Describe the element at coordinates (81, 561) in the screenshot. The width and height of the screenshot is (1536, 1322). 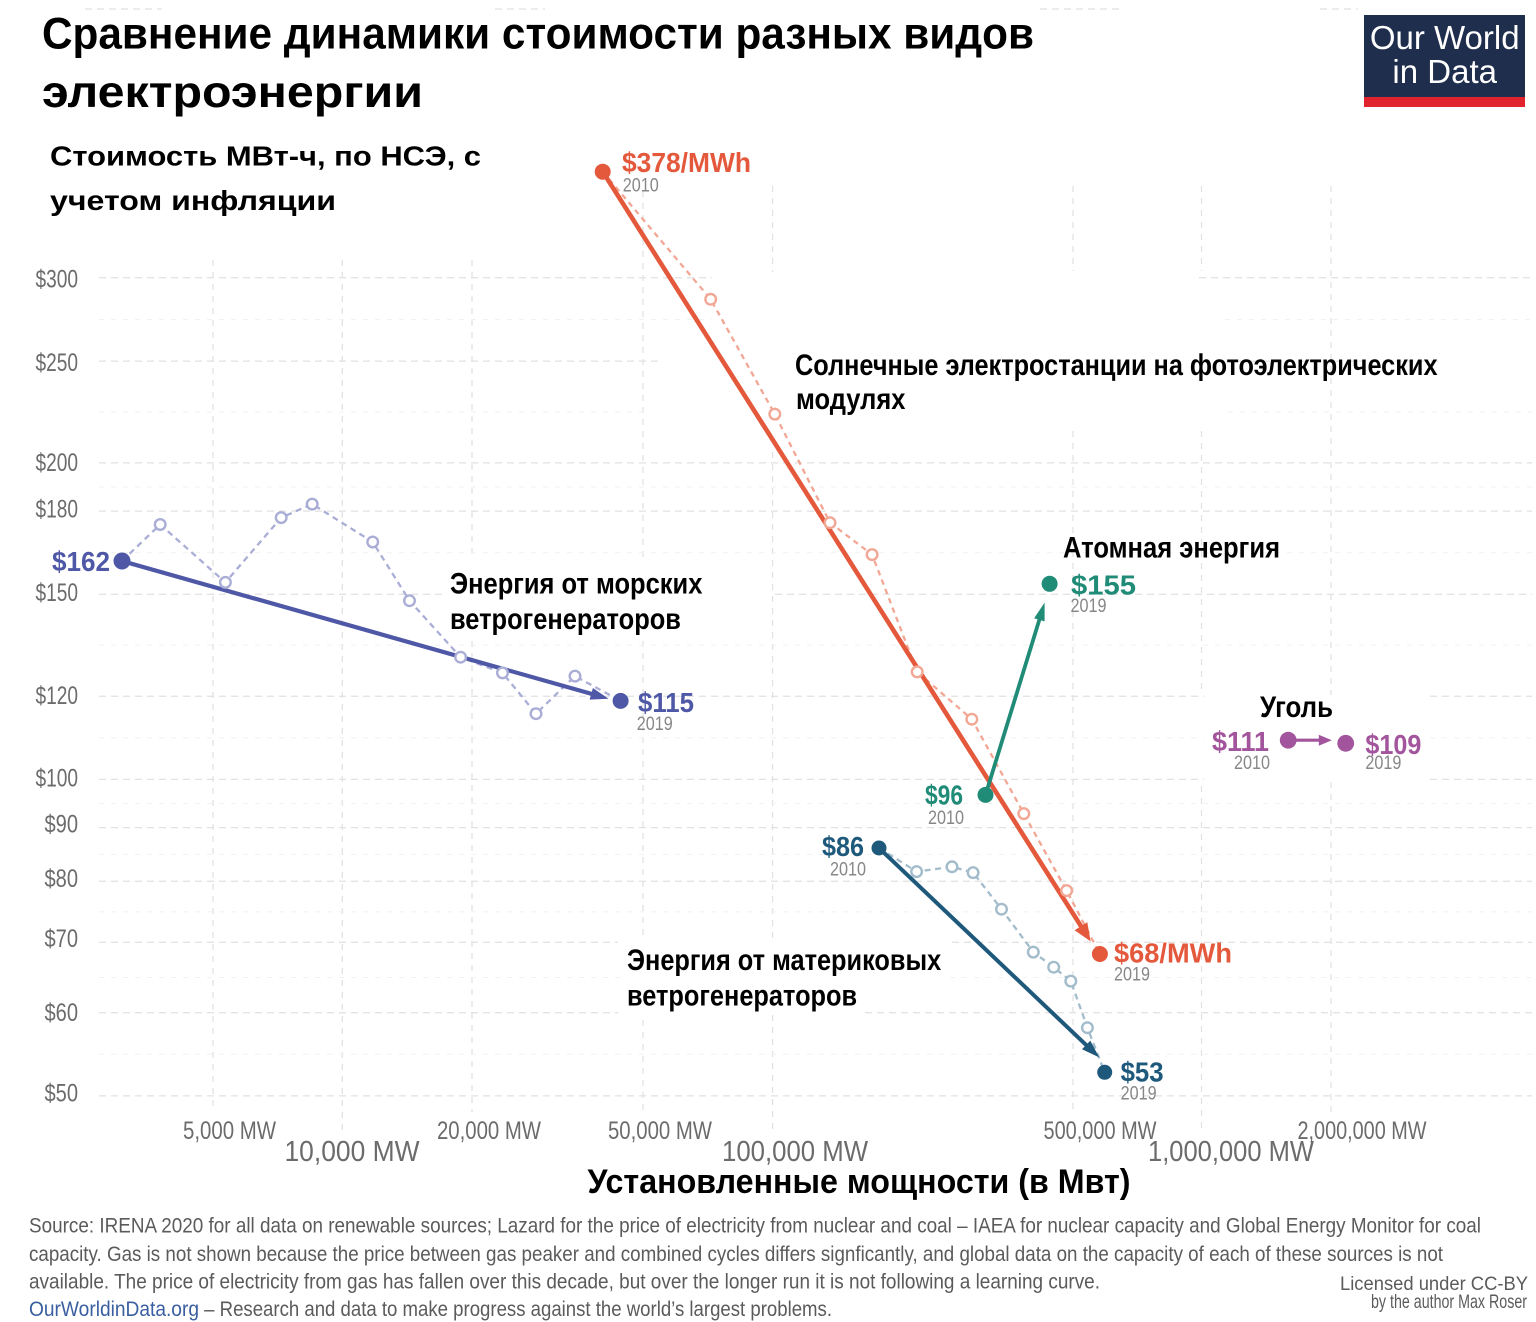
I see `svg-text: $162` at that location.